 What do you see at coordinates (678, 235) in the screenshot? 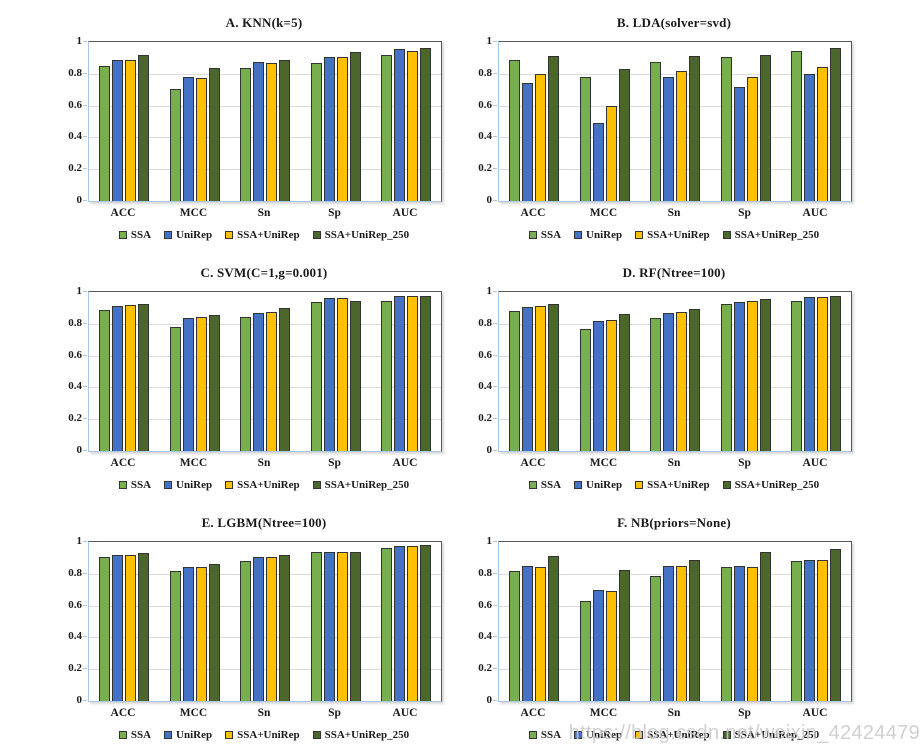
I see `legend-label: SSA+UniRep` at bounding box center [678, 235].